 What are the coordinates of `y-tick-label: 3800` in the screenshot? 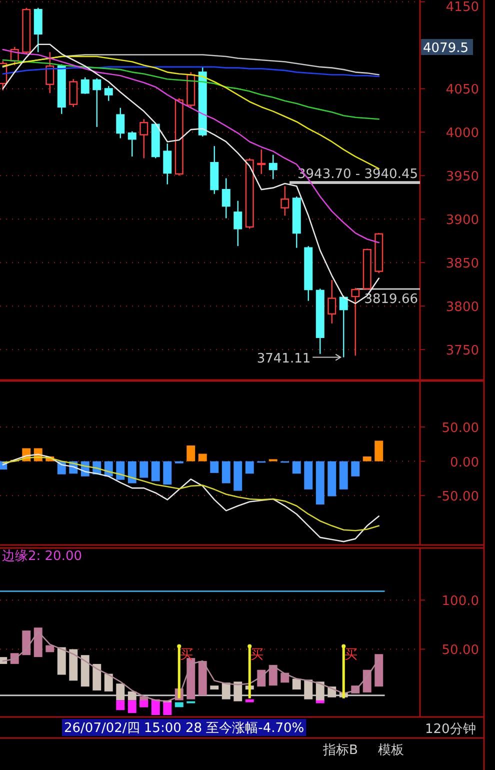 It's located at (462, 308).